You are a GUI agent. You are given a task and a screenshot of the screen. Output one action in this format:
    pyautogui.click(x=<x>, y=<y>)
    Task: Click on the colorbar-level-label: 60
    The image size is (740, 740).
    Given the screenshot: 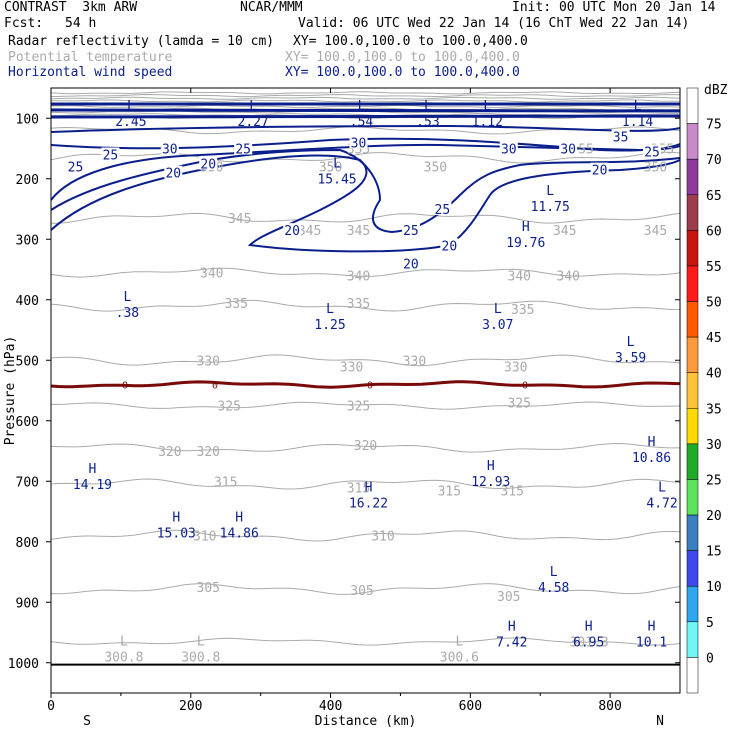 What is the action you would take?
    pyautogui.click(x=714, y=231)
    